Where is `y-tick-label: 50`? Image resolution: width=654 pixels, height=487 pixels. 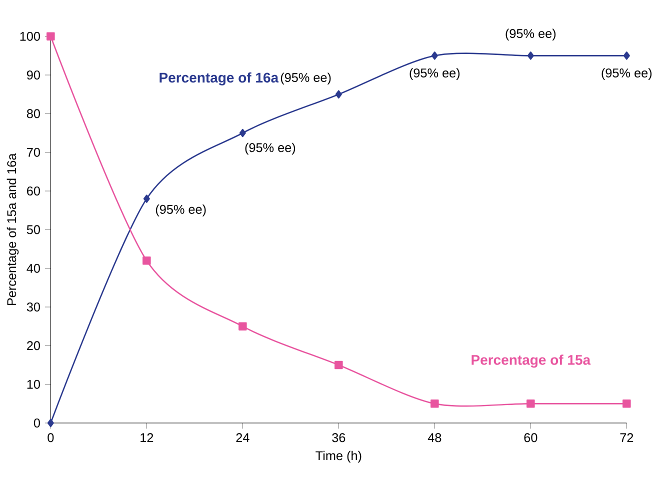 y-tick-label: 50 is located at coordinates (33, 229).